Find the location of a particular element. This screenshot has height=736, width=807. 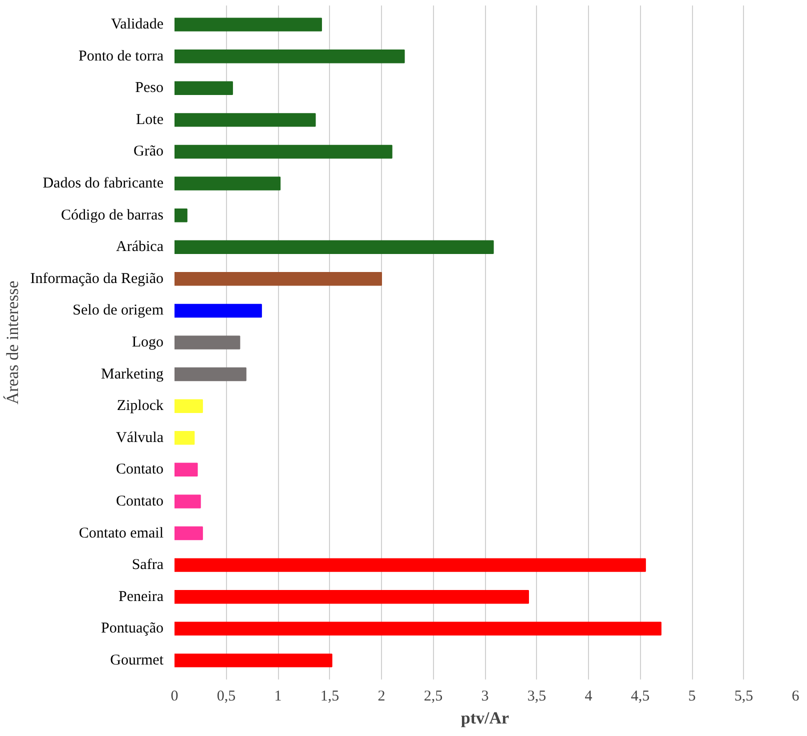

y-tick-label: Válvula is located at coordinates (140, 438).